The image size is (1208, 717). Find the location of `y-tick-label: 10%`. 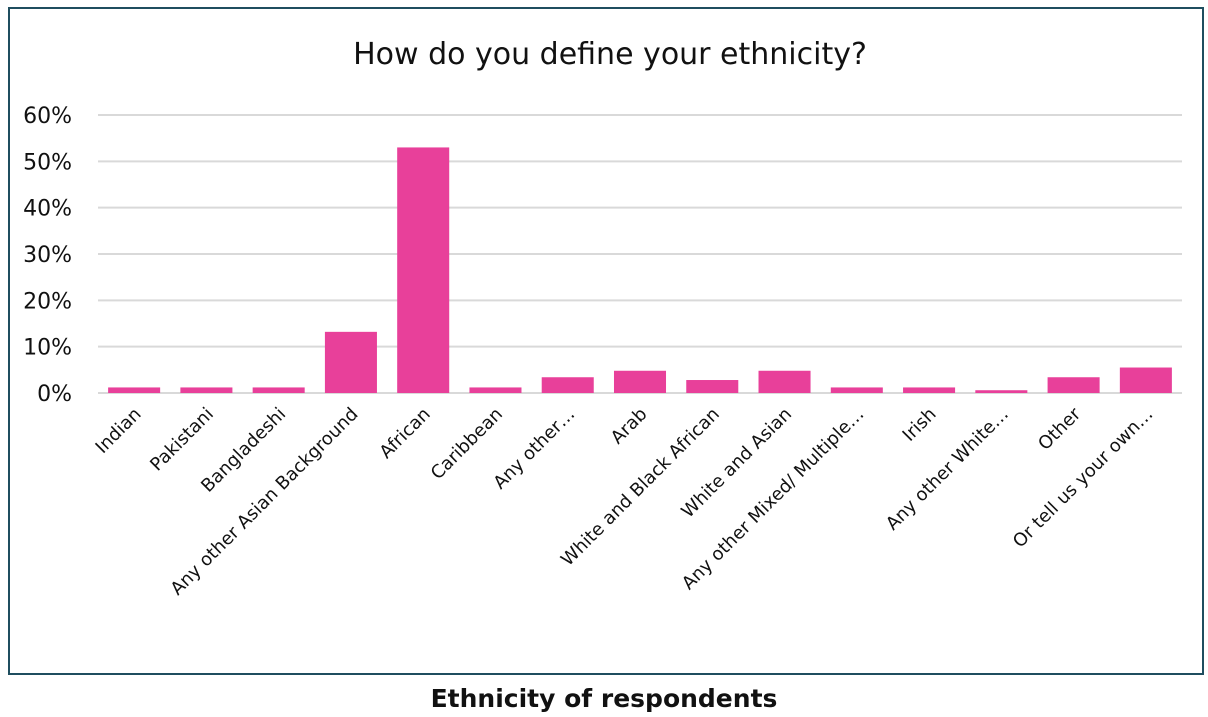

y-tick-label: 10% is located at coordinates (47, 348).